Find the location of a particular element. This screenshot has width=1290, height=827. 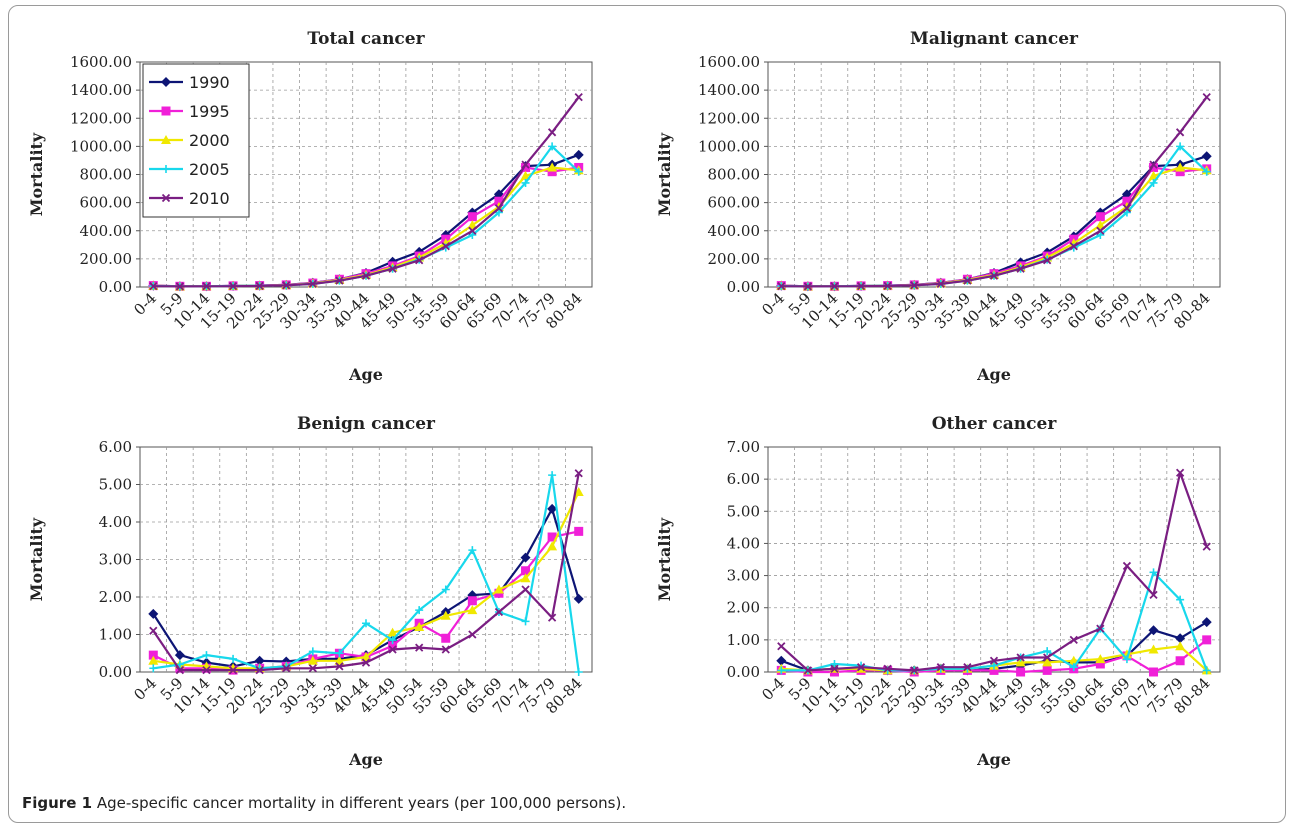

chart-title: Total cancer is located at coordinates (366, 39).